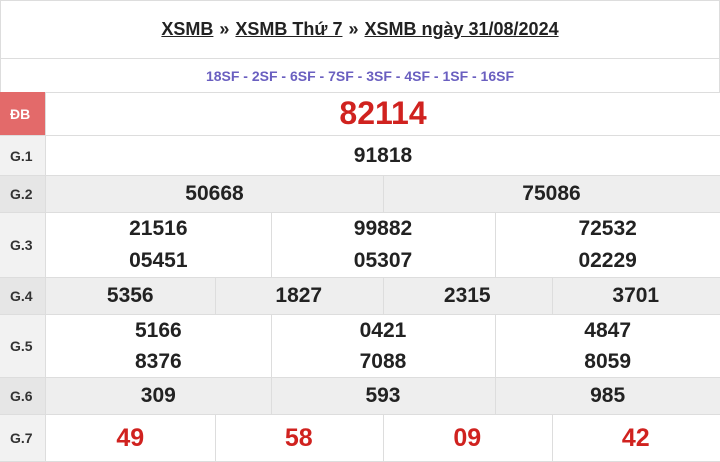 The height and width of the screenshot is (462, 720). I want to click on prize-number: 8059, so click(608, 361).